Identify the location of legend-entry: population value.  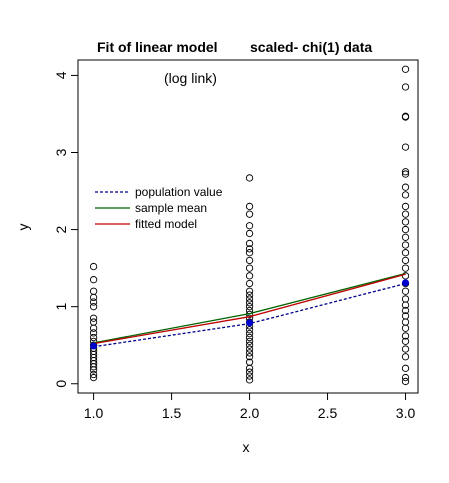
(179, 192).